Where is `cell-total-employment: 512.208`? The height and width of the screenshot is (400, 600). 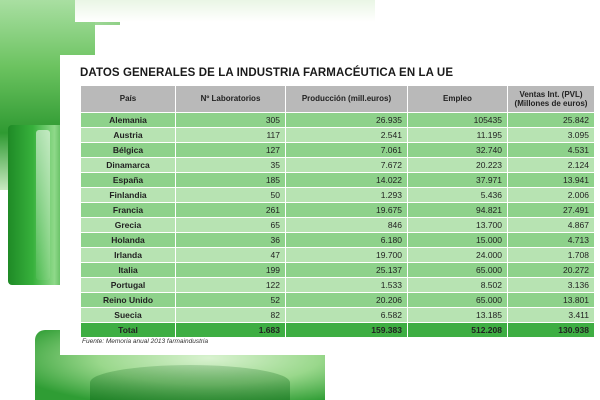
cell-total-employment: 512.208 is located at coordinates (457, 330).